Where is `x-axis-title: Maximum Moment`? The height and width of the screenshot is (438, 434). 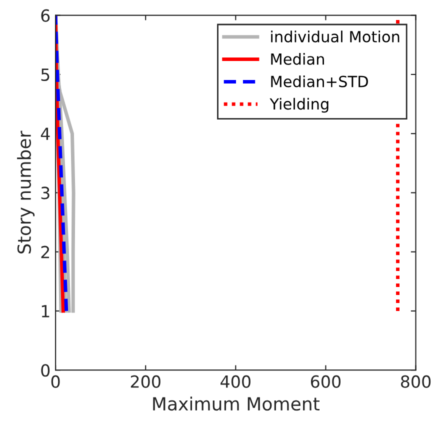
x-axis-title: Maximum Moment is located at coordinates (236, 403).